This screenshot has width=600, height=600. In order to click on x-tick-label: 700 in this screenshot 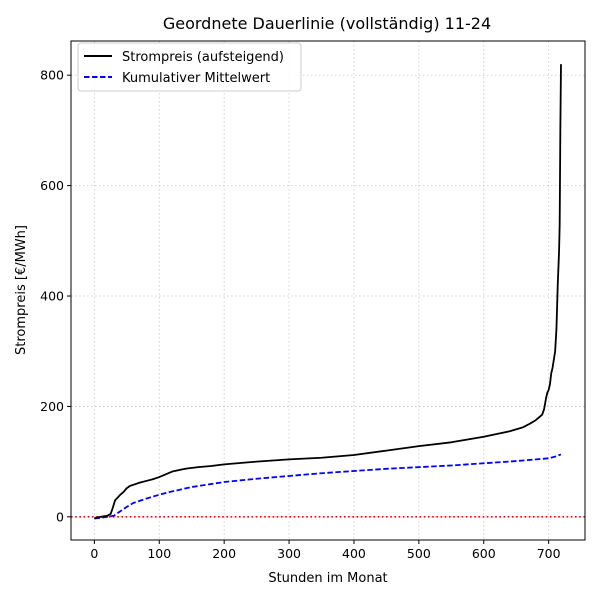, I will do `click(549, 553)`.